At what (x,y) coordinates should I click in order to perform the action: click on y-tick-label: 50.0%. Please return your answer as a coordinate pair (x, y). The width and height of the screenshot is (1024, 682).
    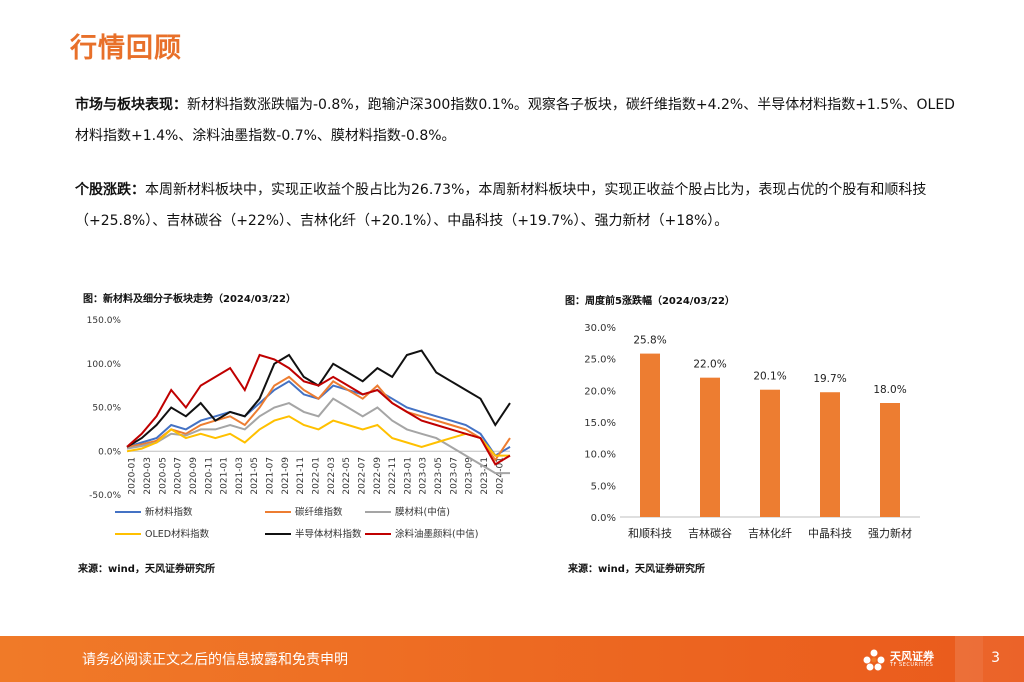
    Looking at the image, I should click on (106, 409).